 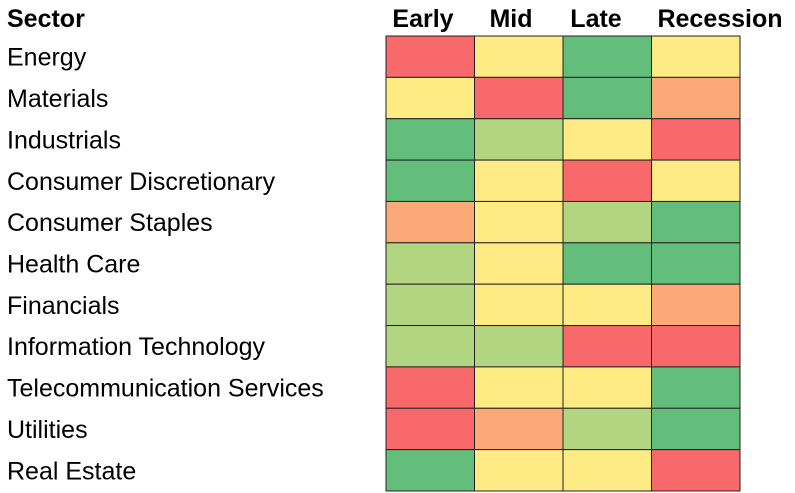 I want to click on row-label: Information Technology, so click(x=136, y=347).